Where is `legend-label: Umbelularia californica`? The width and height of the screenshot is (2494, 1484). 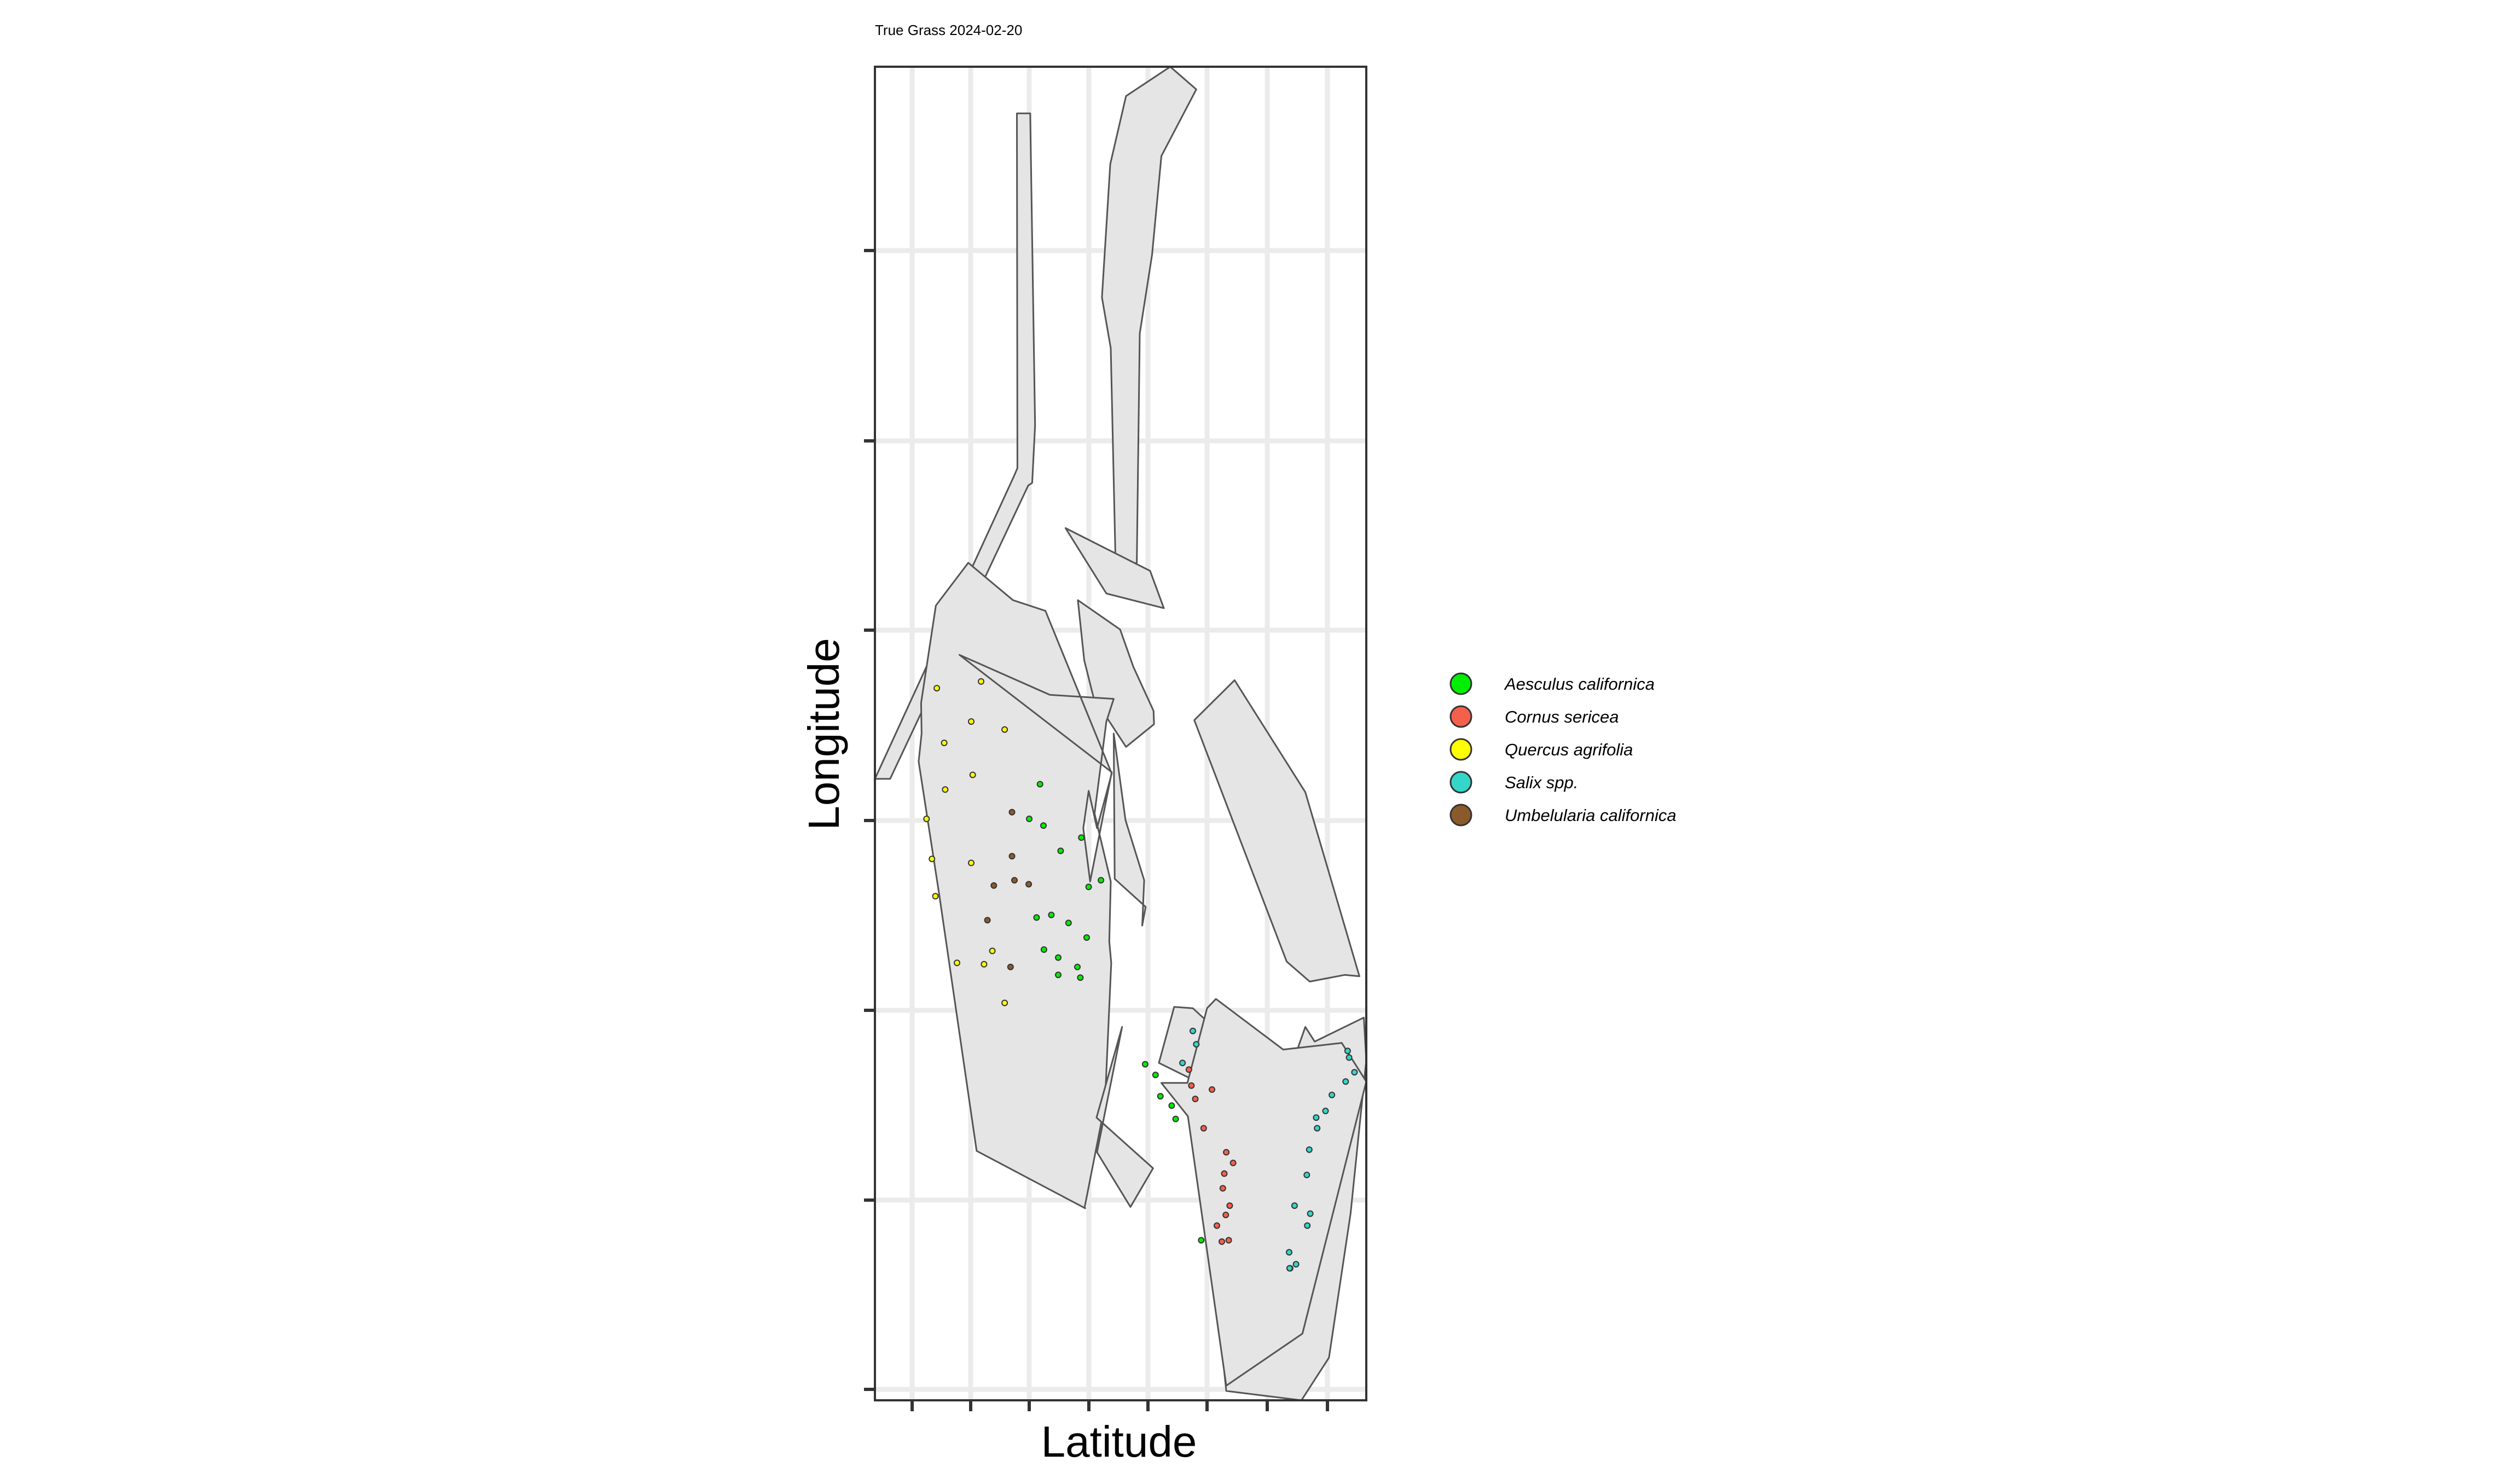
legend-label: Umbelularia californica is located at coordinates (1591, 815).